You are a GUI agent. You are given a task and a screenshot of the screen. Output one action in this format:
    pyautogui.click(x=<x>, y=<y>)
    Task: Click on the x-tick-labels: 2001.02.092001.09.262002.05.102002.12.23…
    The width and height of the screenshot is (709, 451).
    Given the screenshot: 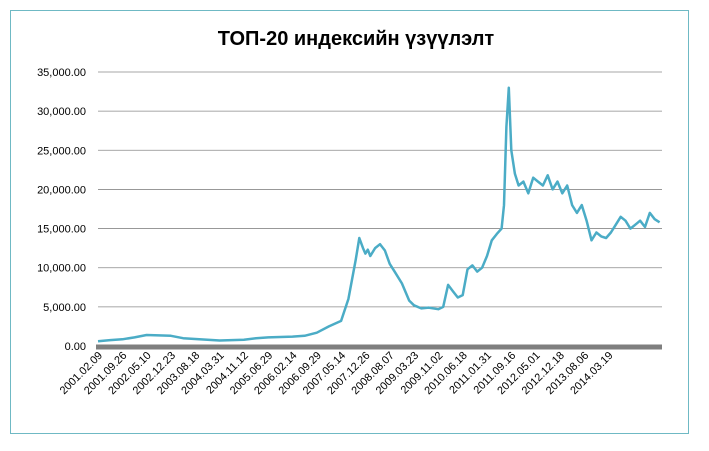 What is the action you would take?
    pyautogui.click(x=337, y=373)
    